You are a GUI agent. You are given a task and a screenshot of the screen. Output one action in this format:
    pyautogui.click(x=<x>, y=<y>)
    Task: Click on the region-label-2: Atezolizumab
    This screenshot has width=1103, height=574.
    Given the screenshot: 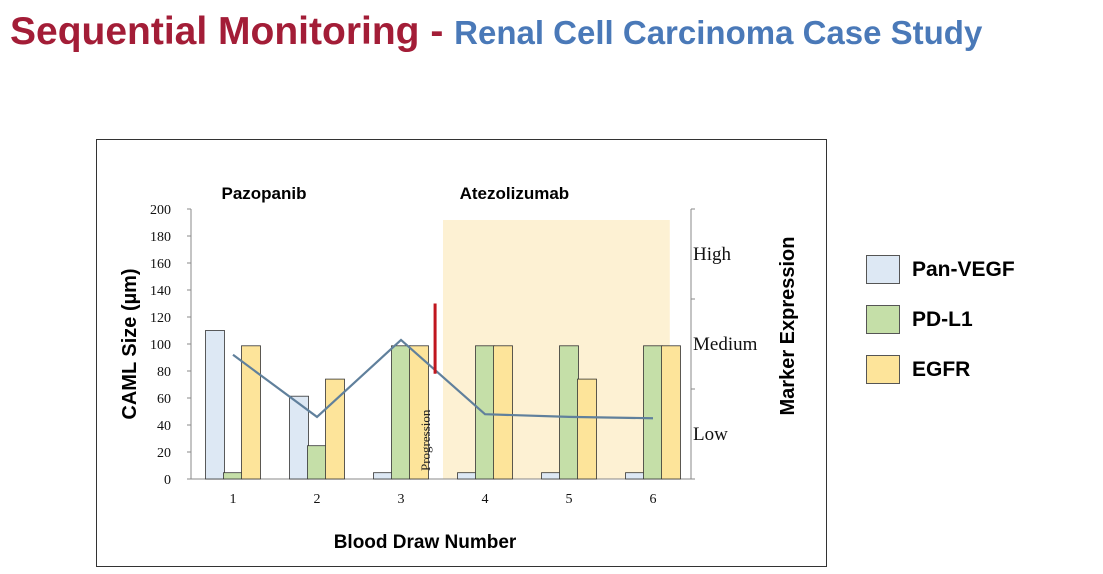 What is the action you would take?
    pyautogui.click(x=515, y=193)
    